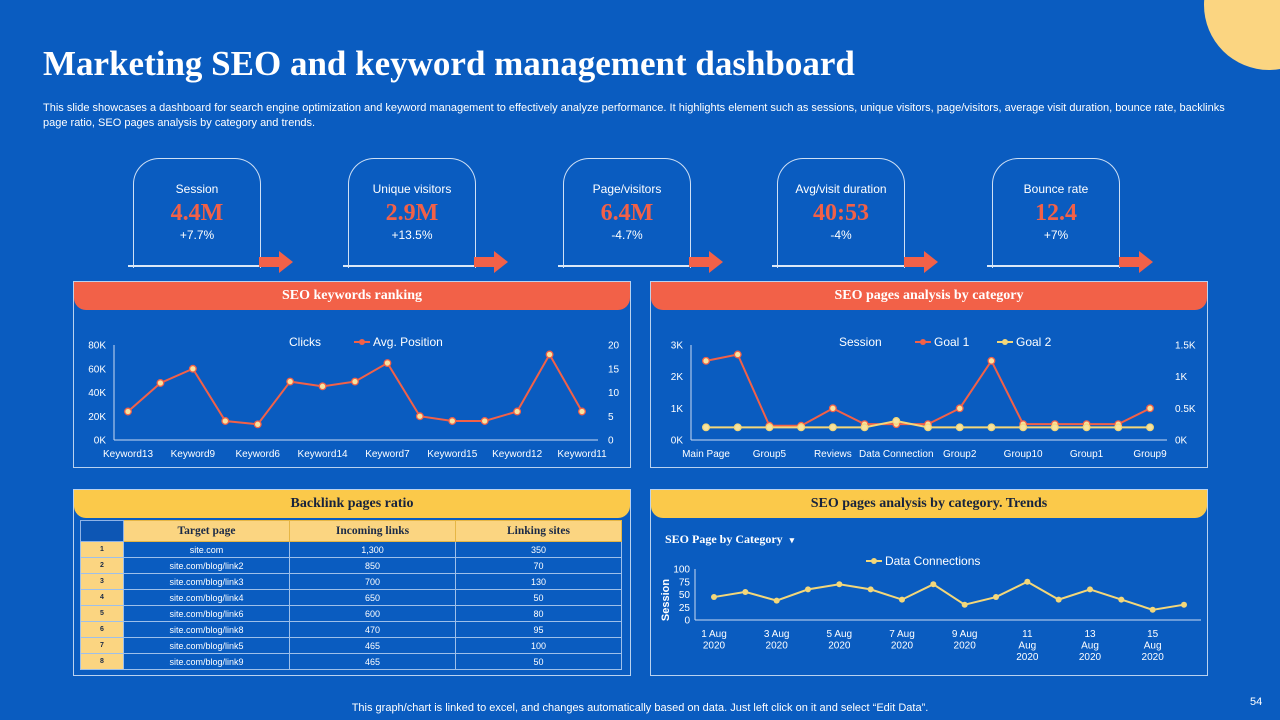 This screenshot has width=1280, height=720. I want to click on kpi-change: +13.5%, so click(412, 235).